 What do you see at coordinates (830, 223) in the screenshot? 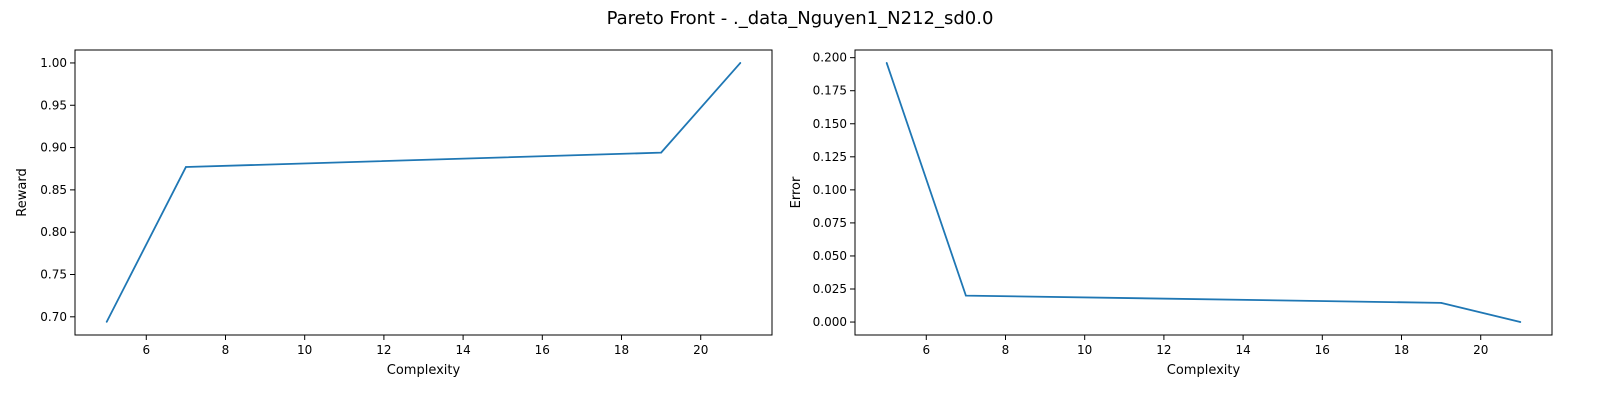
I see `y-tick-label: 0.075` at bounding box center [830, 223].